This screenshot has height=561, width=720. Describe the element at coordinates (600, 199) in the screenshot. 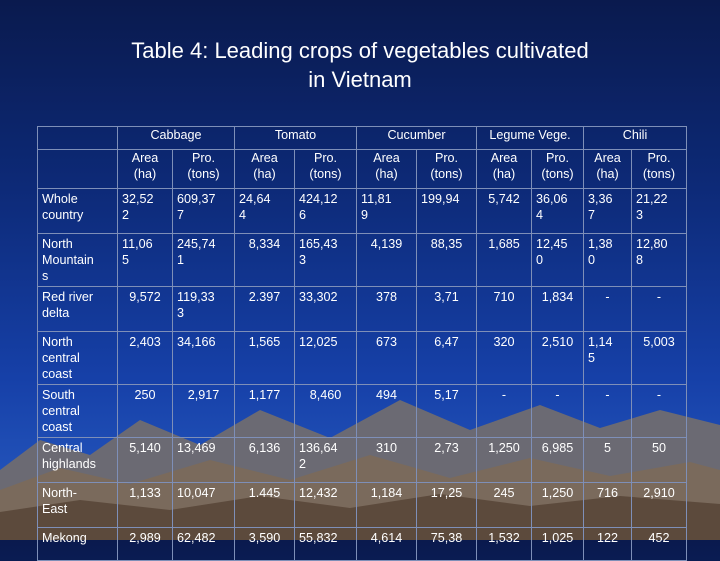

I see `cell-value-line: 3,36` at that location.